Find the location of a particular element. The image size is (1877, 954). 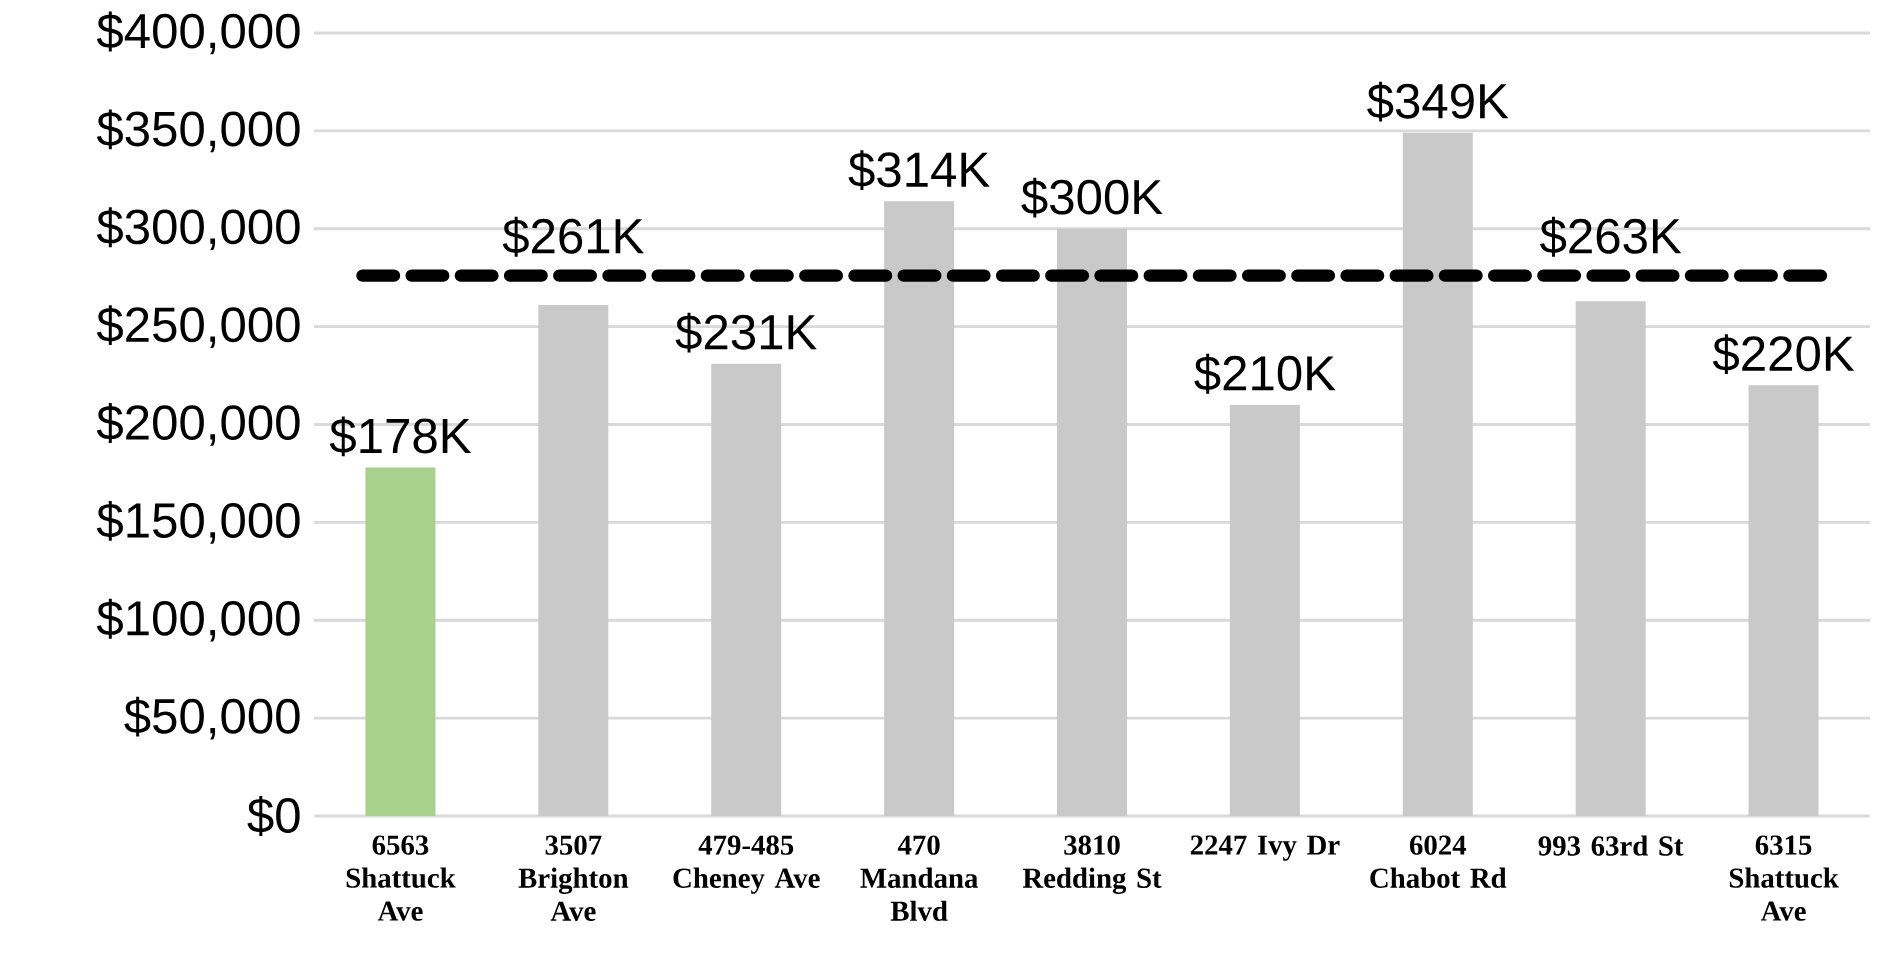

data-label: $300K is located at coordinates (1092, 197).